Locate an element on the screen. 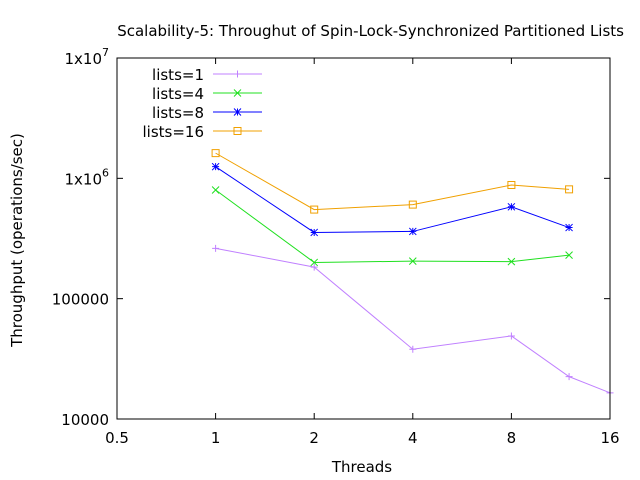 The height and width of the screenshot is (480, 640). legend-label: lists=8 is located at coordinates (178, 113).